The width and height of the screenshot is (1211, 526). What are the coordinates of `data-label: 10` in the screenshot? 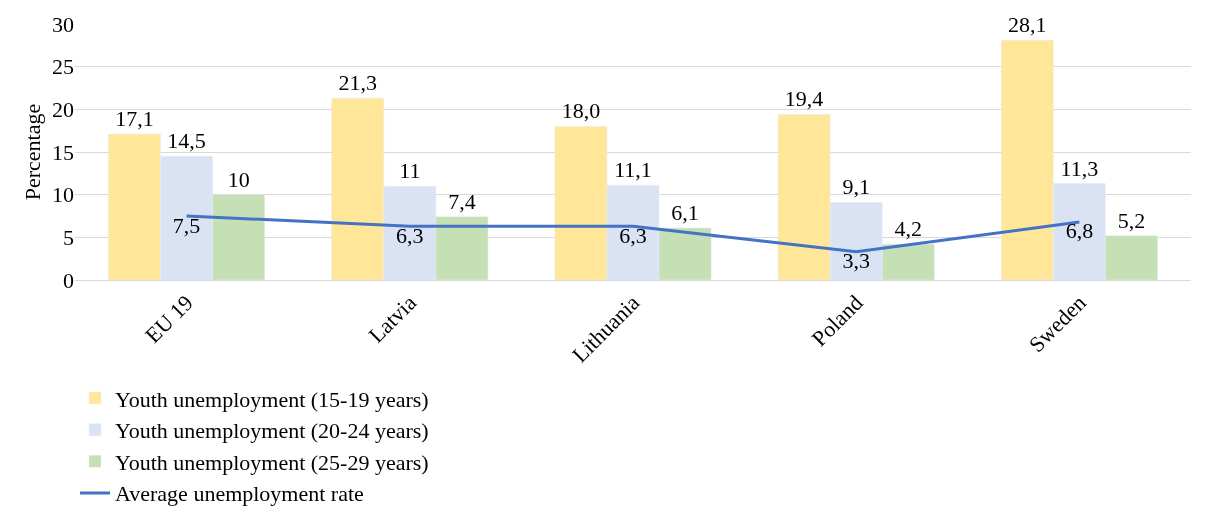 It's located at (238, 179).